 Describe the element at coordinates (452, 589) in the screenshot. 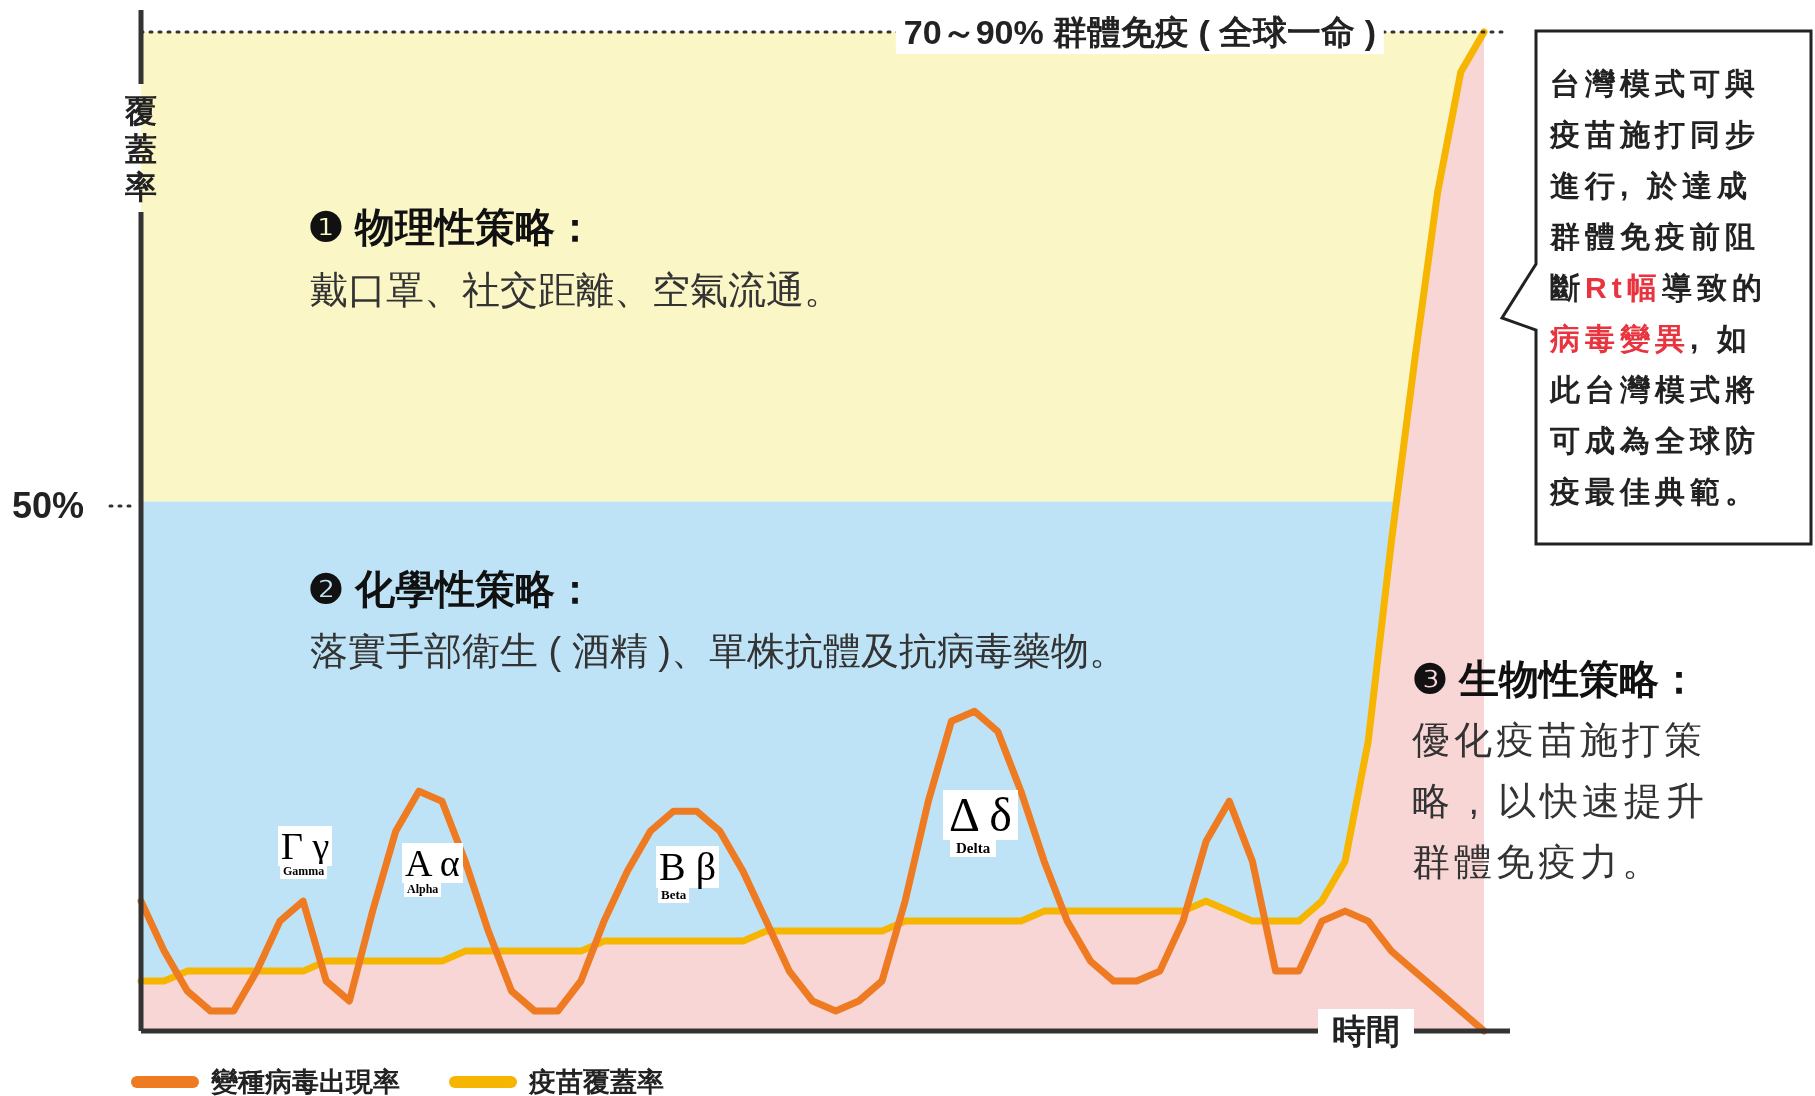

I see `annotation: ❷ 化學性策略：` at that location.